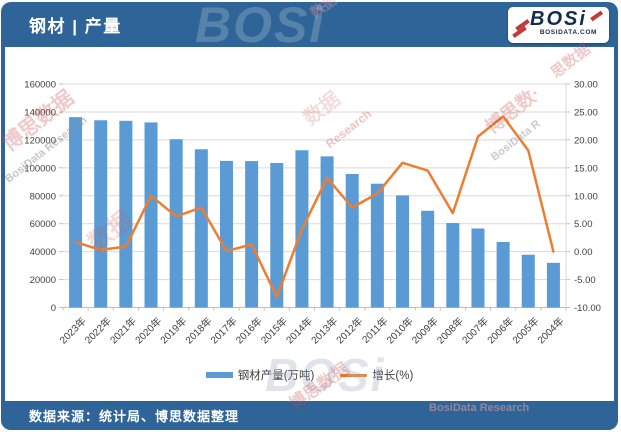 The width and height of the screenshot is (621, 432). What do you see at coordinates (586, 140) in the screenshot?
I see `right-axis-label: 20.00` at bounding box center [586, 140].